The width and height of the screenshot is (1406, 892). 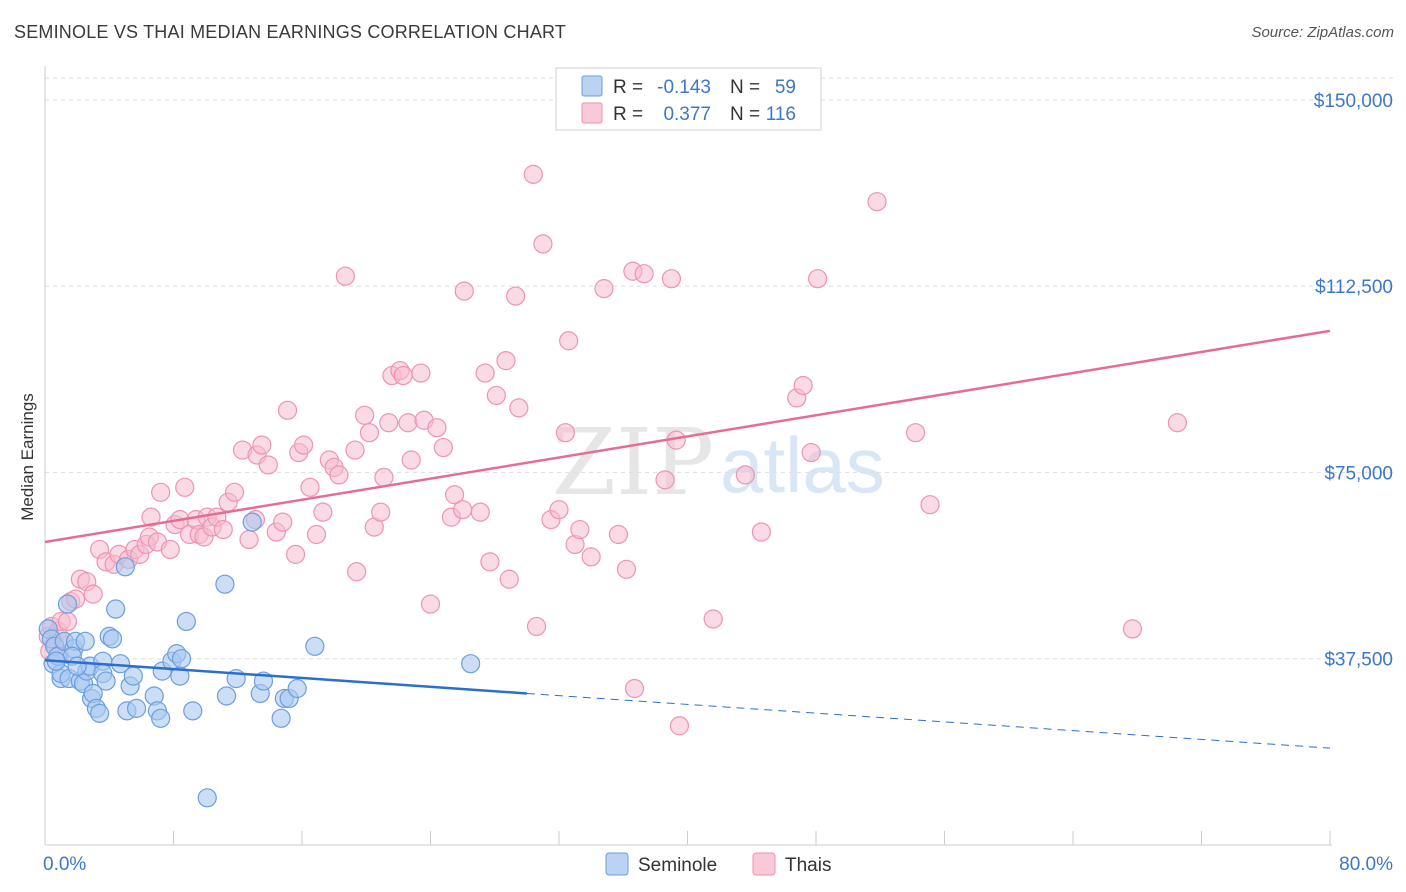 What do you see at coordinates (1366, 864) in the screenshot?
I see `x-tick-label-max: 80.0%` at bounding box center [1366, 864].